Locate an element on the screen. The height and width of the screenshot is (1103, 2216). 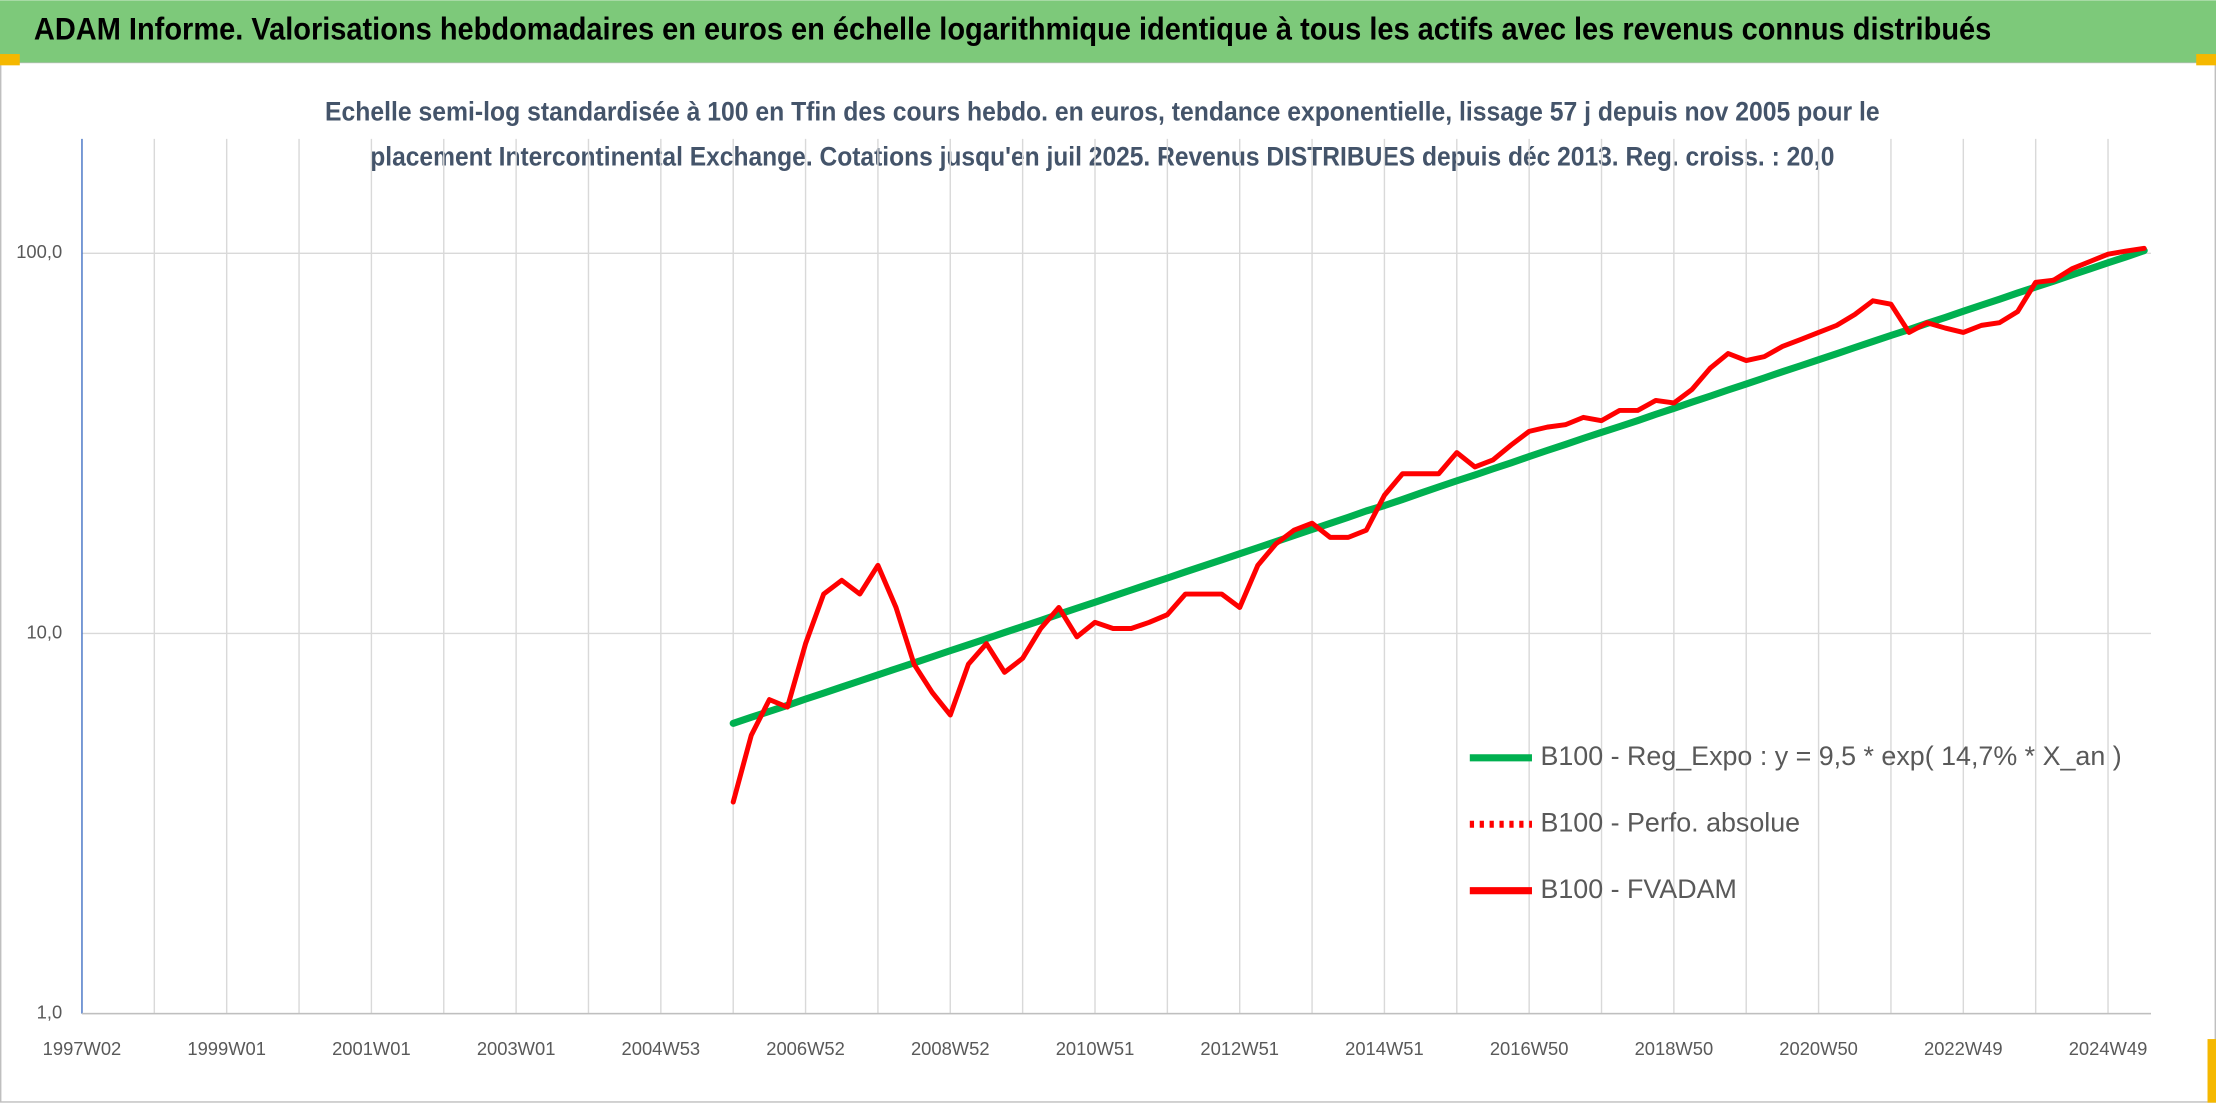
y-tick-label: 1,0 is located at coordinates (50, 1011).